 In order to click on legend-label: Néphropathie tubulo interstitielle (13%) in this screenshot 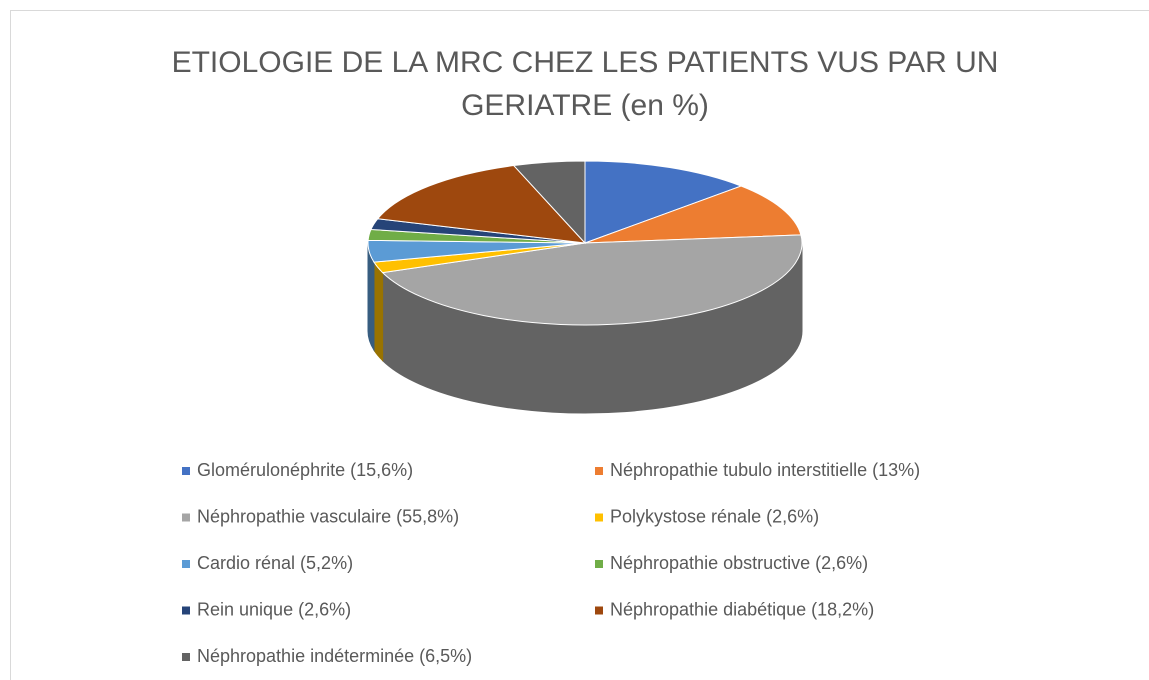, I will do `click(765, 470)`.